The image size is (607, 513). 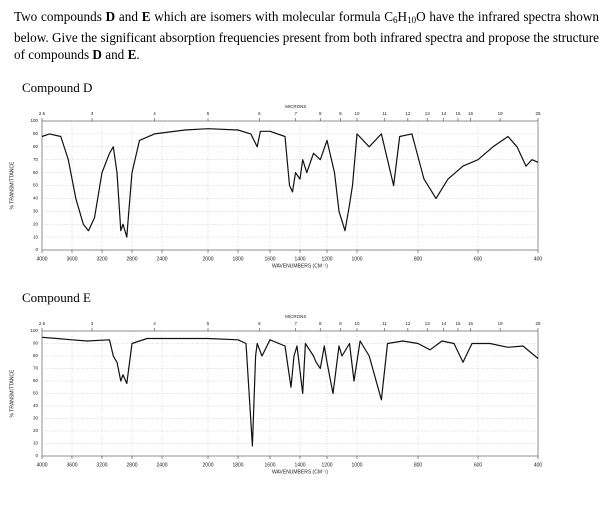 I want to click on y-tick-label: 60, so click(x=36, y=380).